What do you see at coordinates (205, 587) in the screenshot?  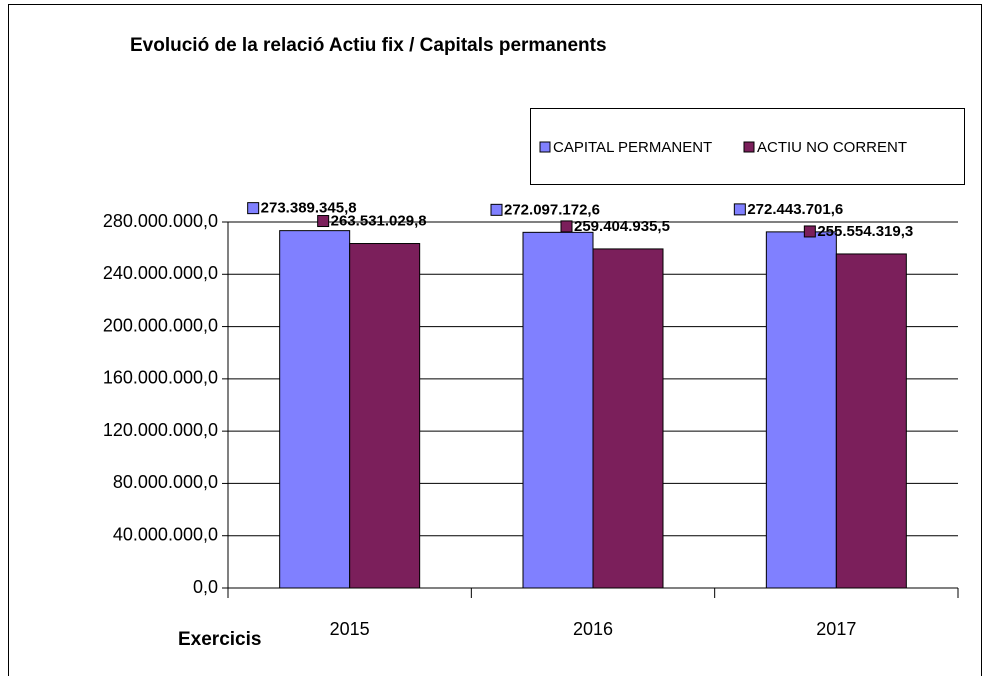 I see `y-tick-label: 0,0` at bounding box center [205, 587].